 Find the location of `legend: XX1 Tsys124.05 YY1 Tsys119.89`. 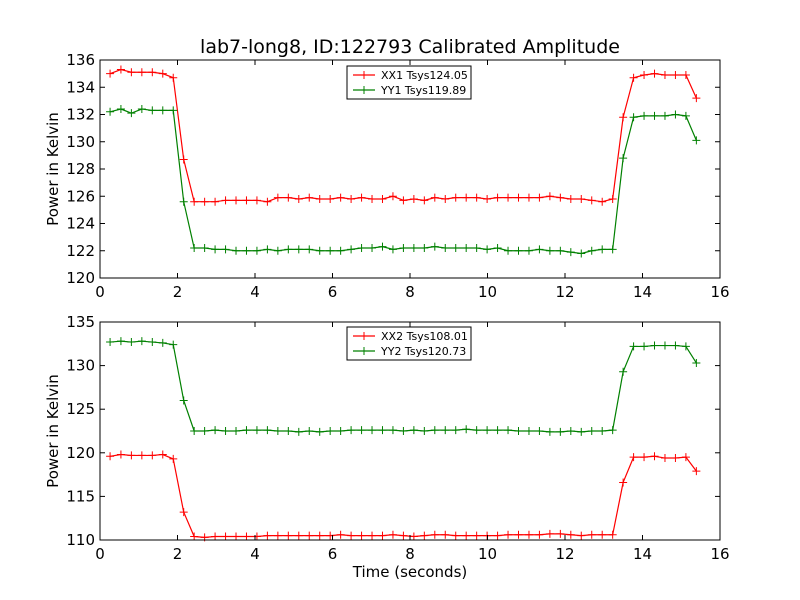

legend: XX1 Tsys124.05 YY1 Tsys119.89 is located at coordinates (409, 82).